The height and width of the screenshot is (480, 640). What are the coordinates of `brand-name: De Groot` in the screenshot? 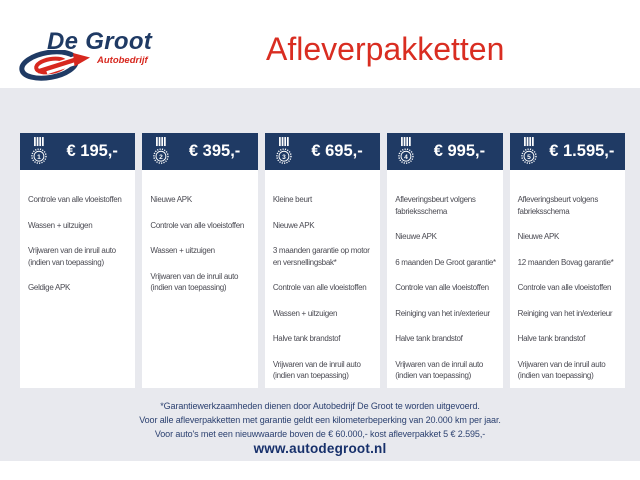 It's located at (100, 41).